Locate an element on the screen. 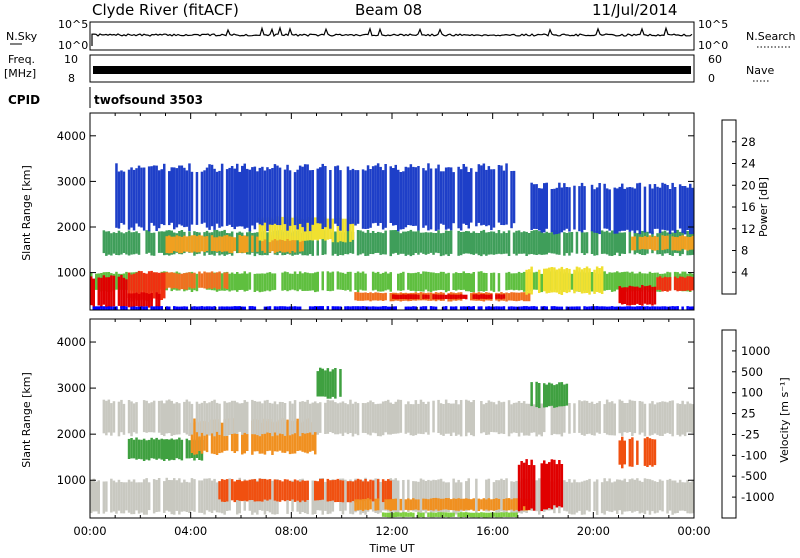 This screenshot has height=558, width=800. power-region-15-cell is located at coordinates (685, 284).